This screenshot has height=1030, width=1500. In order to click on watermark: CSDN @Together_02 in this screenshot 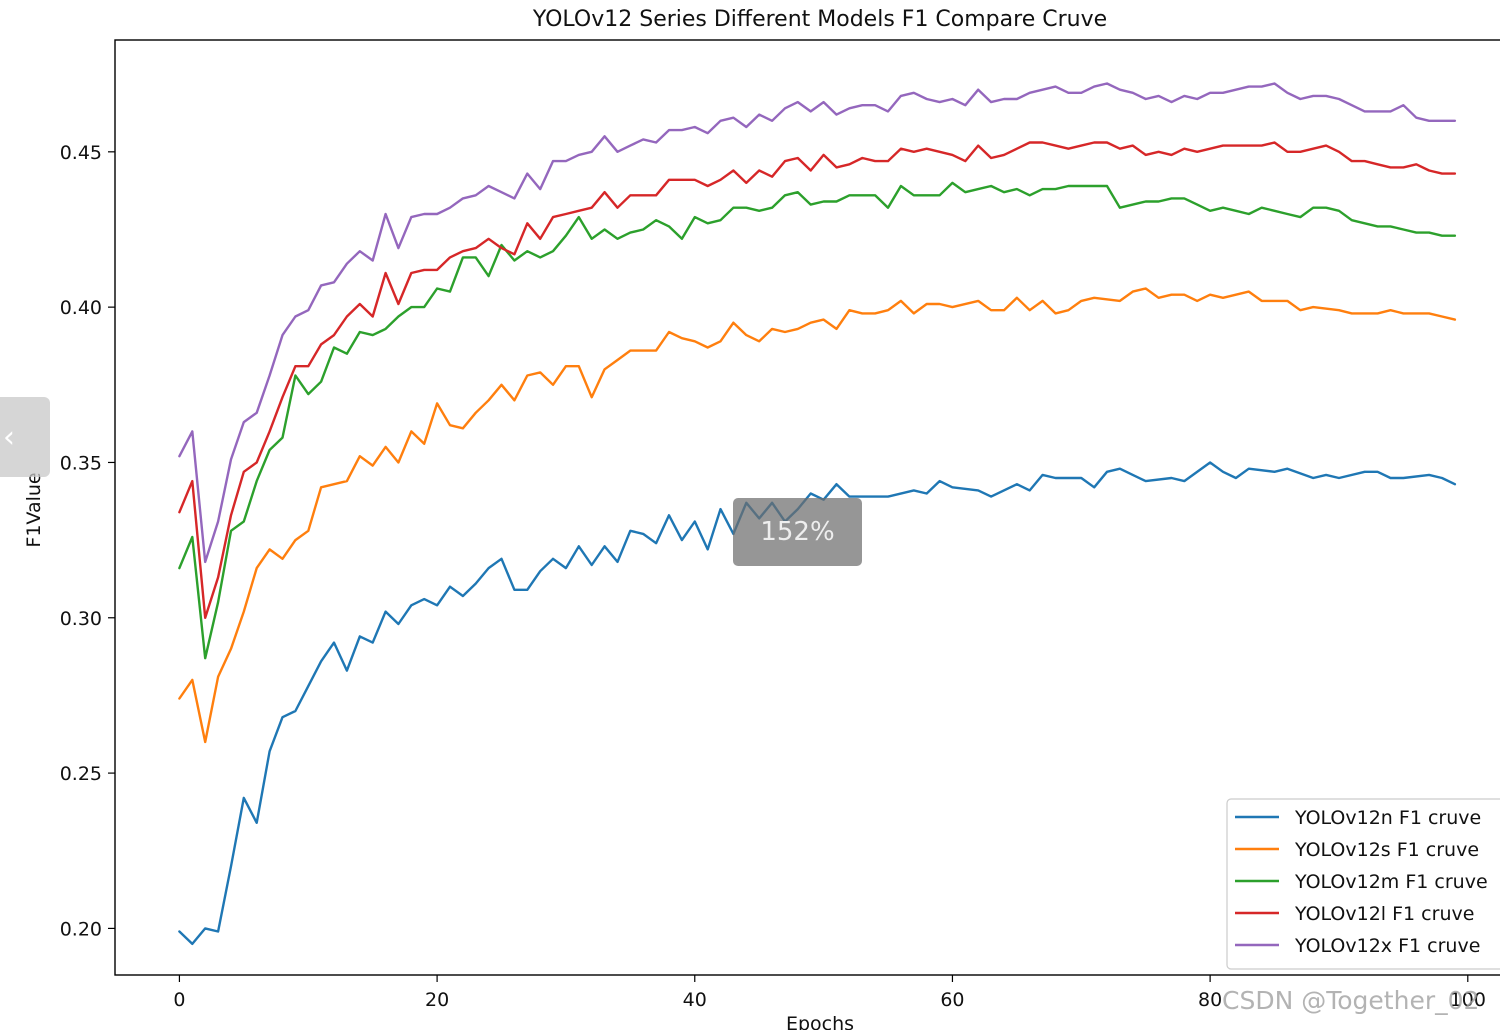, I will do `click(1351, 1000)`.